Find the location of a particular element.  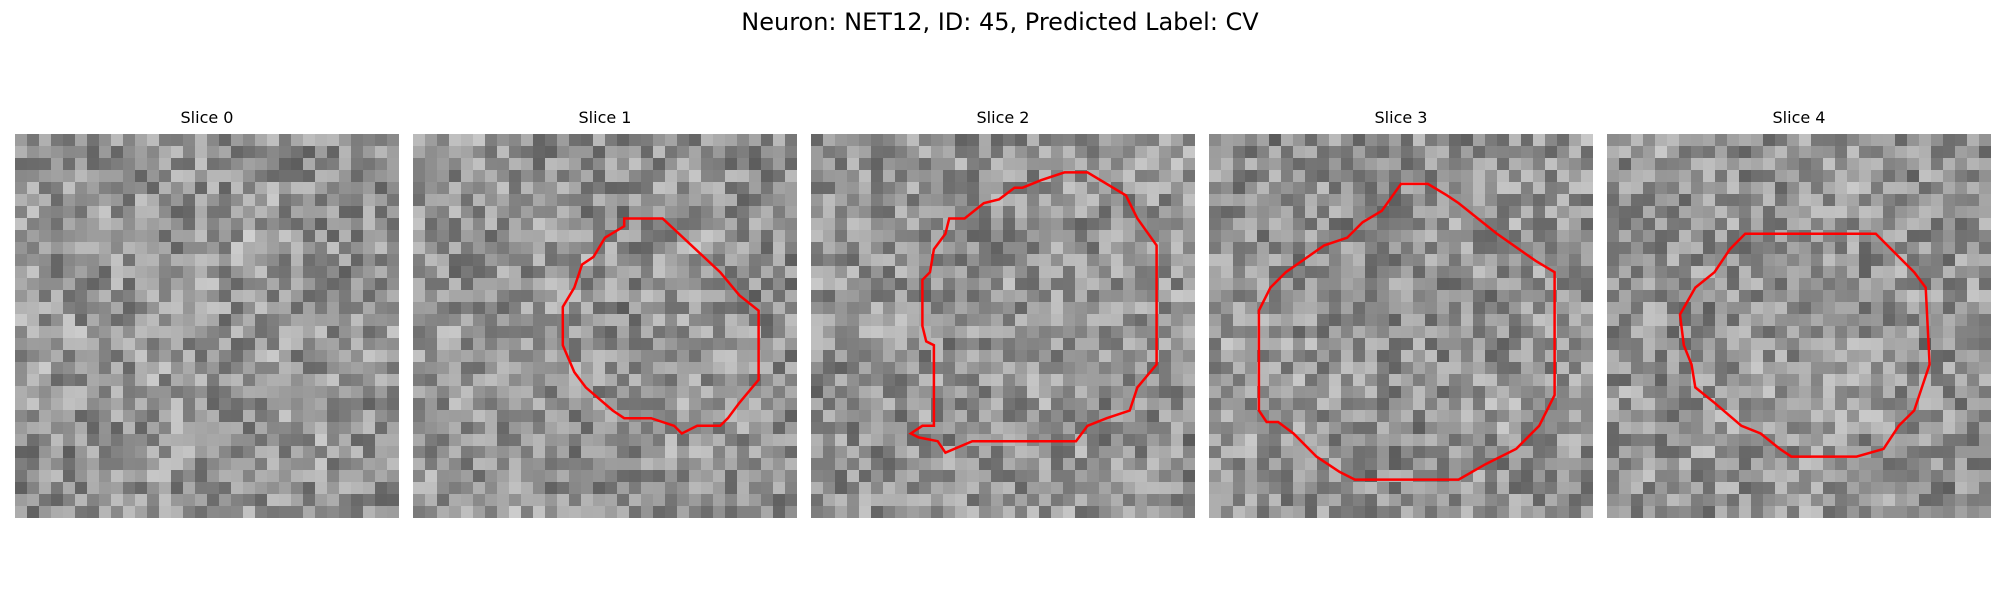

slice-panel-0: Slice 0 is located at coordinates (207, 313).